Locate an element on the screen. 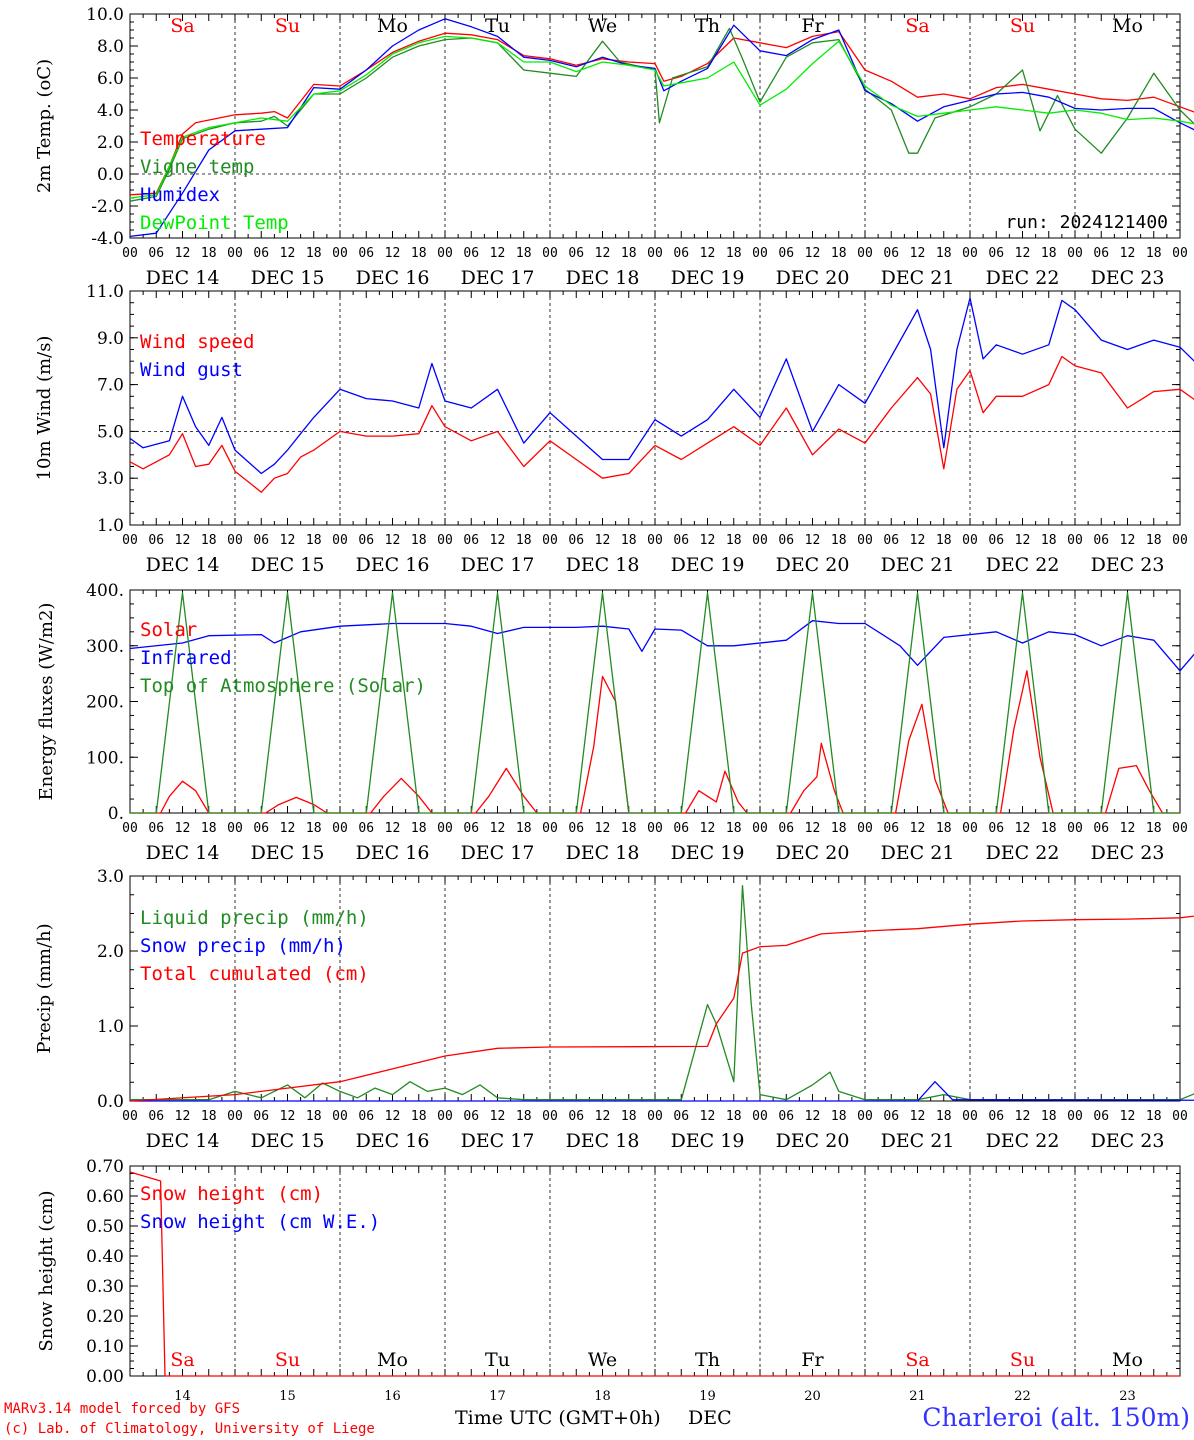 This screenshot has height=1440, width=1194. legend-entry: Wind gust is located at coordinates (191, 370).